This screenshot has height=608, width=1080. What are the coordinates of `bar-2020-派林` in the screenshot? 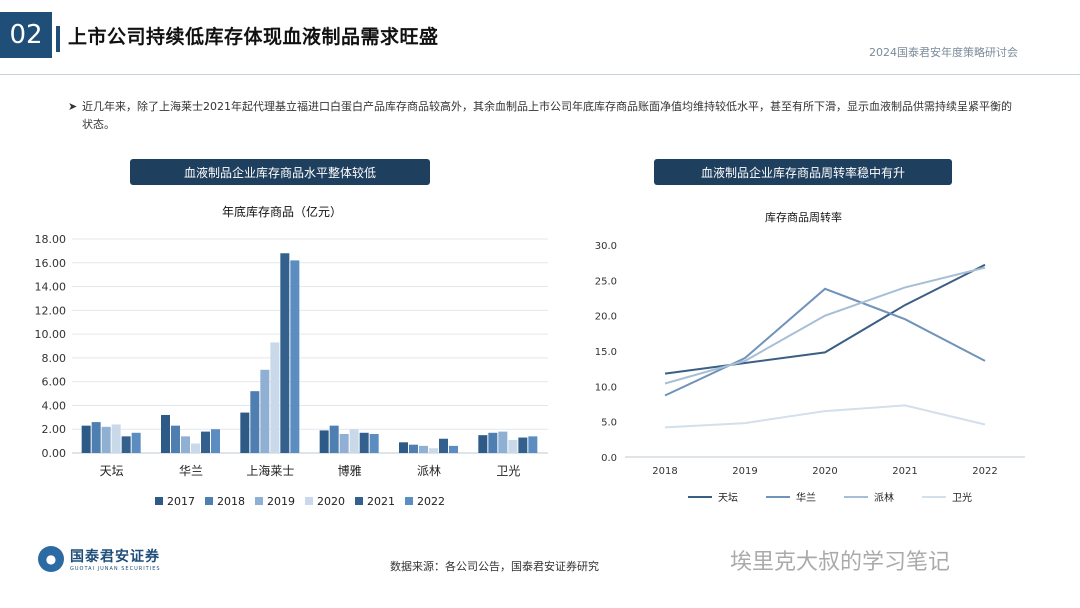 It's located at (433, 450).